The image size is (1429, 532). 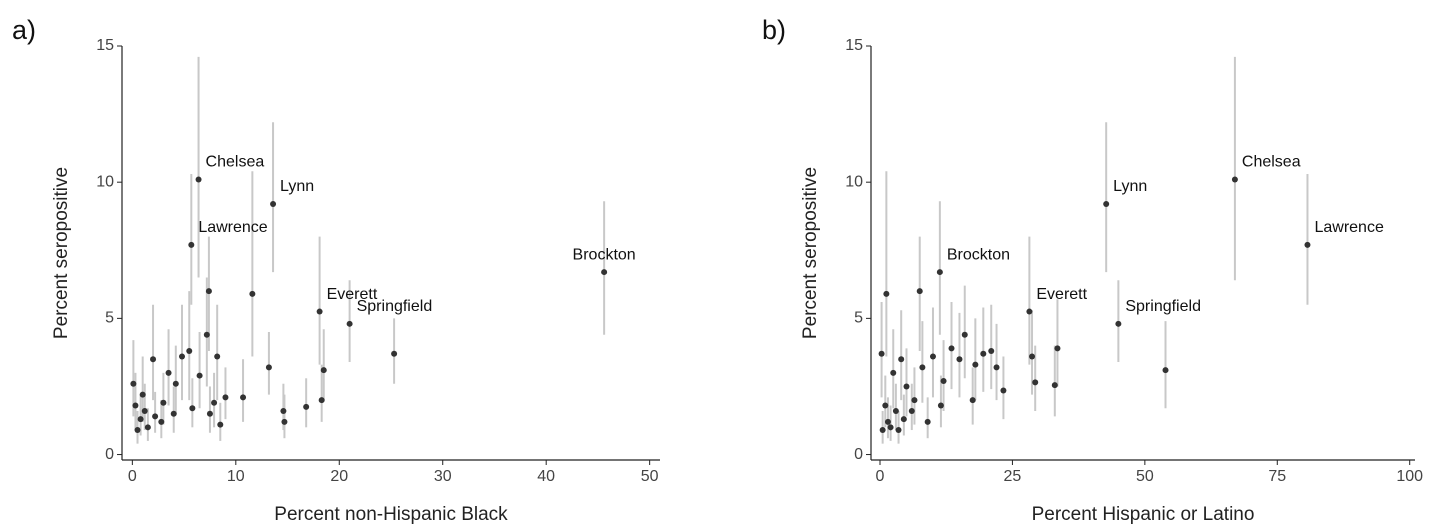 I want to click on x-tick-label: 25, so click(x=1013, y=476).